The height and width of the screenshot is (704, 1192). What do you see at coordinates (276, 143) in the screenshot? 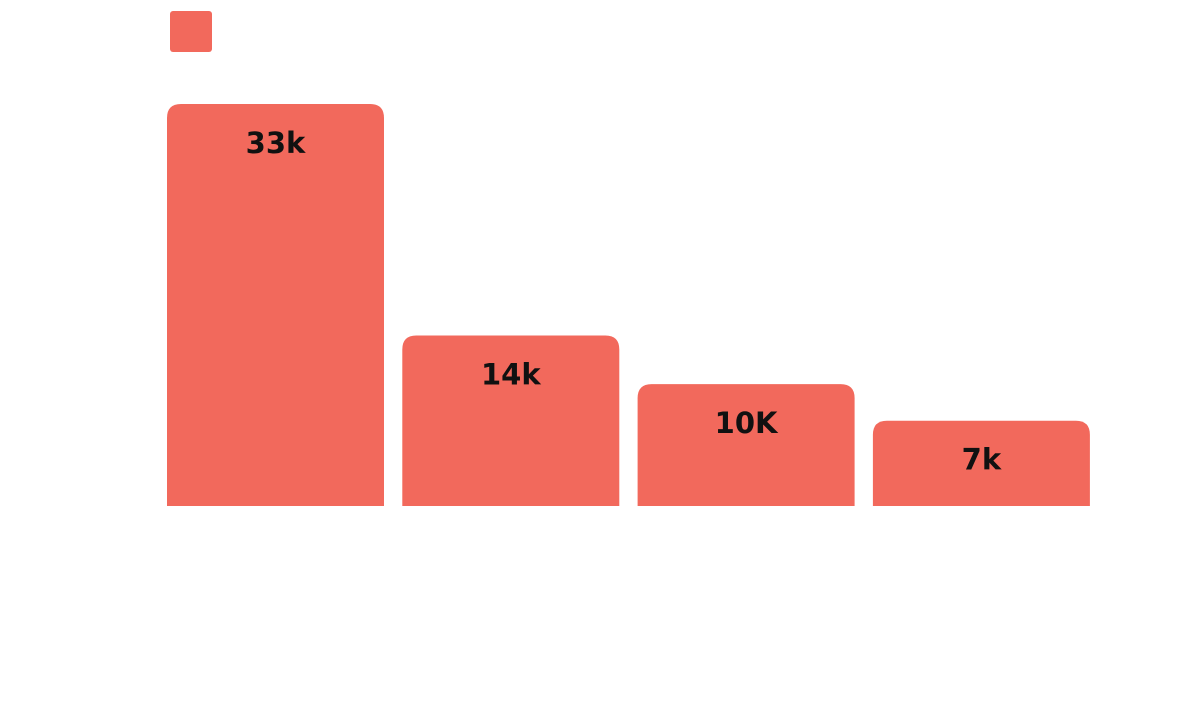
I see `bar-value-label-1: 33k` at bounding box center [276, 143].